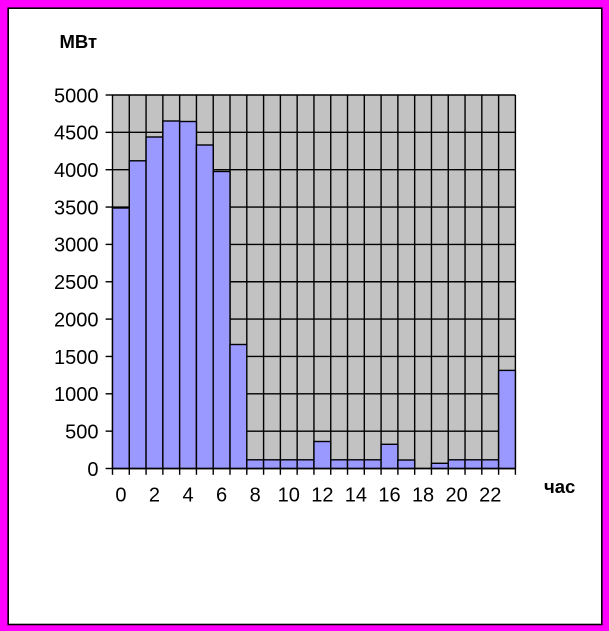 This screenshot has height=631, width=609. Describe the element at coordinates (76, 320) in the screenshot. I see `svg-text: 2000` at that location.